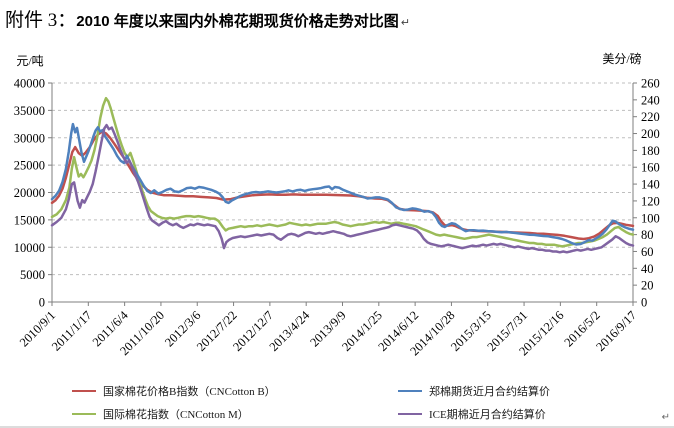 This screenshot has height=428, width=674. I want to click on legend-label: ICE期棉近月合约结算价, so click(487, 414).